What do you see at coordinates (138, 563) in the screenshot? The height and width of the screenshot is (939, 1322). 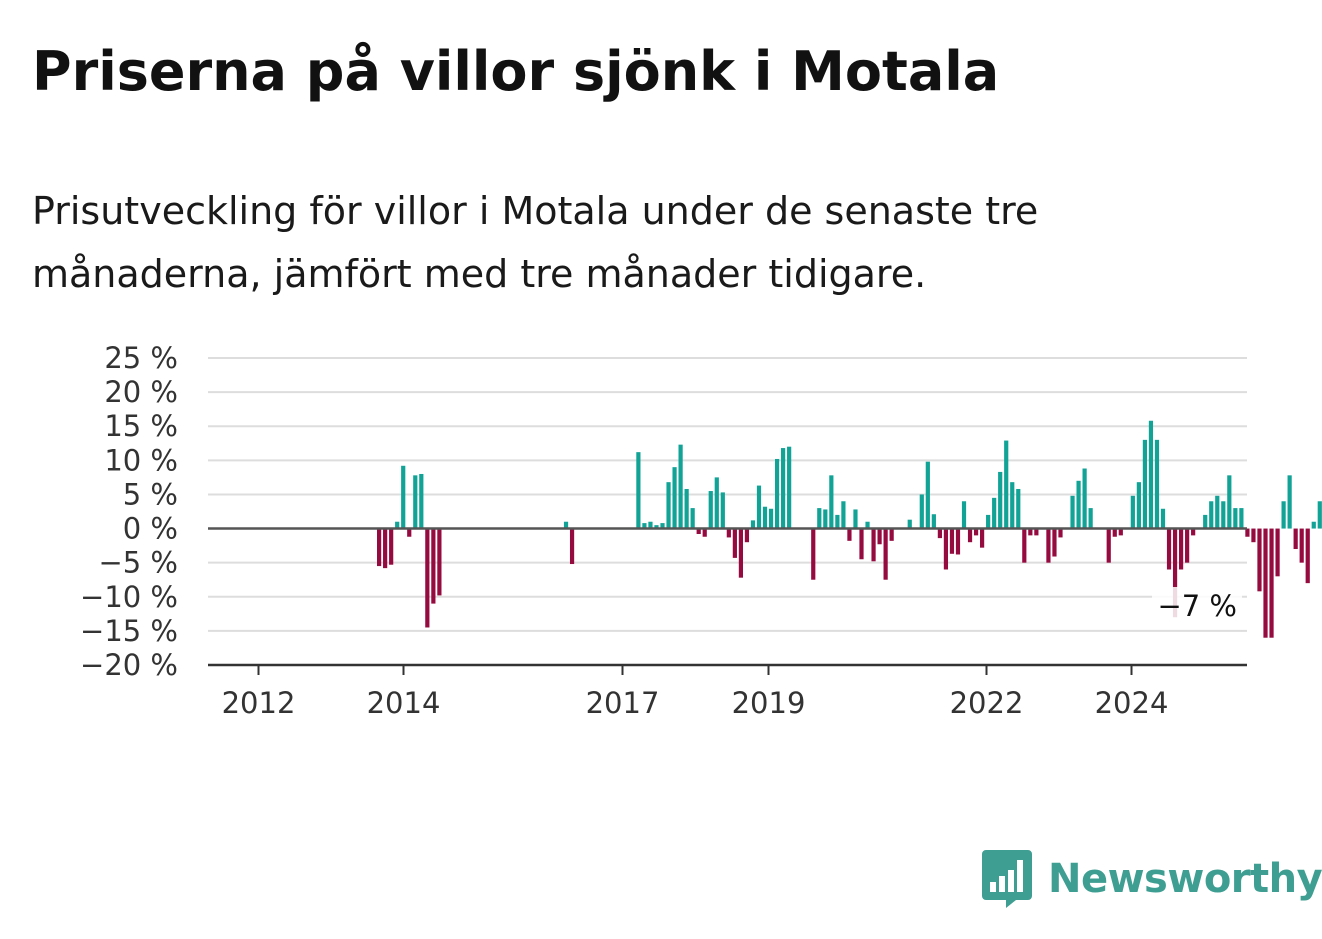 I see `y-tick-label: −5 %` at bounding box center [138, 563].